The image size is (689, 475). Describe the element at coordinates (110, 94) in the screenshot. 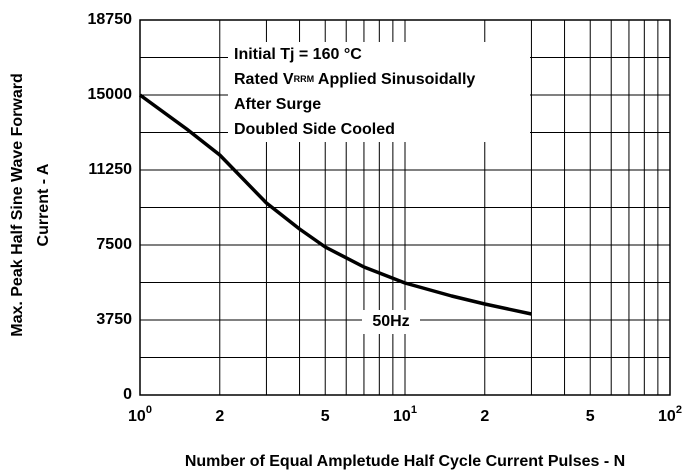

I see `y-tick-label: 15000` at that location.